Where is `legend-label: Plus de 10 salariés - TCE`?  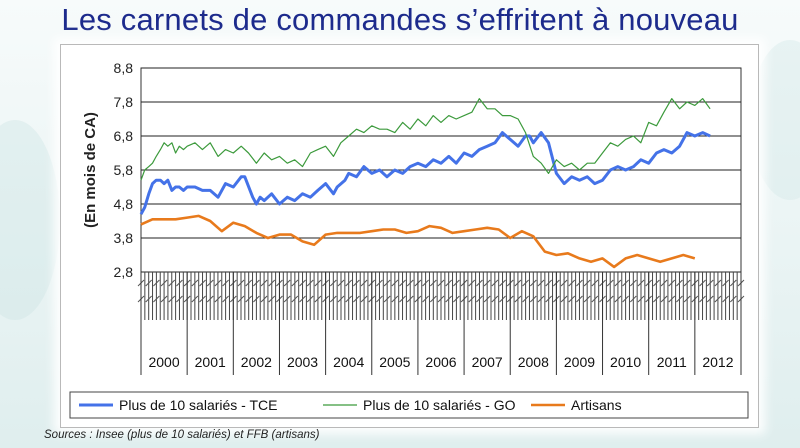 legend-label: Plus de 10 salariés - TCE is located at coordinates (198, 405).